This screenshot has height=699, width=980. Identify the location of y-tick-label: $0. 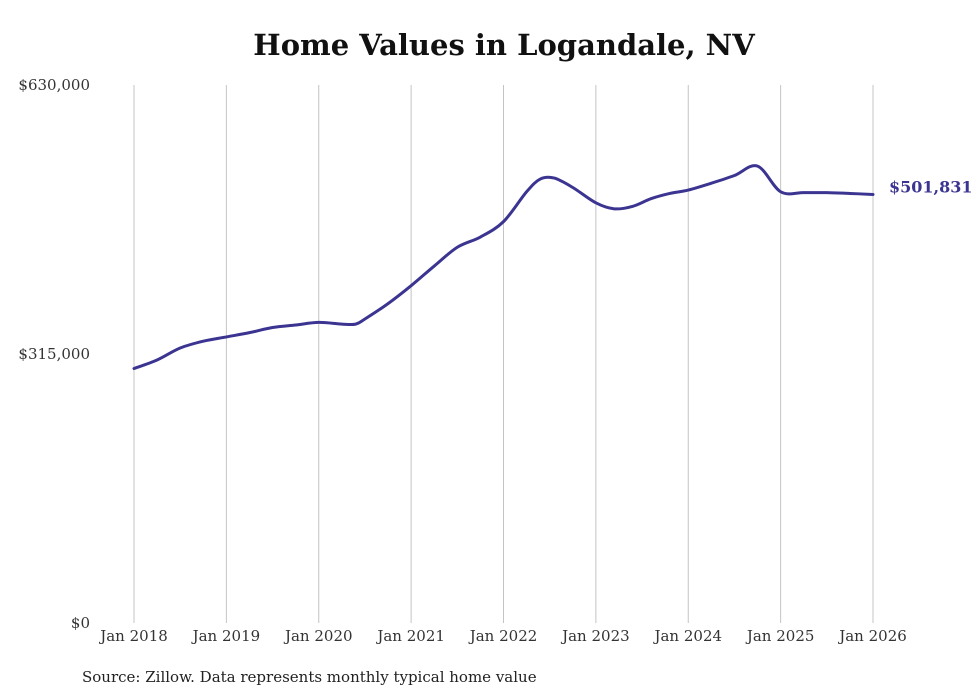
(80, 623).